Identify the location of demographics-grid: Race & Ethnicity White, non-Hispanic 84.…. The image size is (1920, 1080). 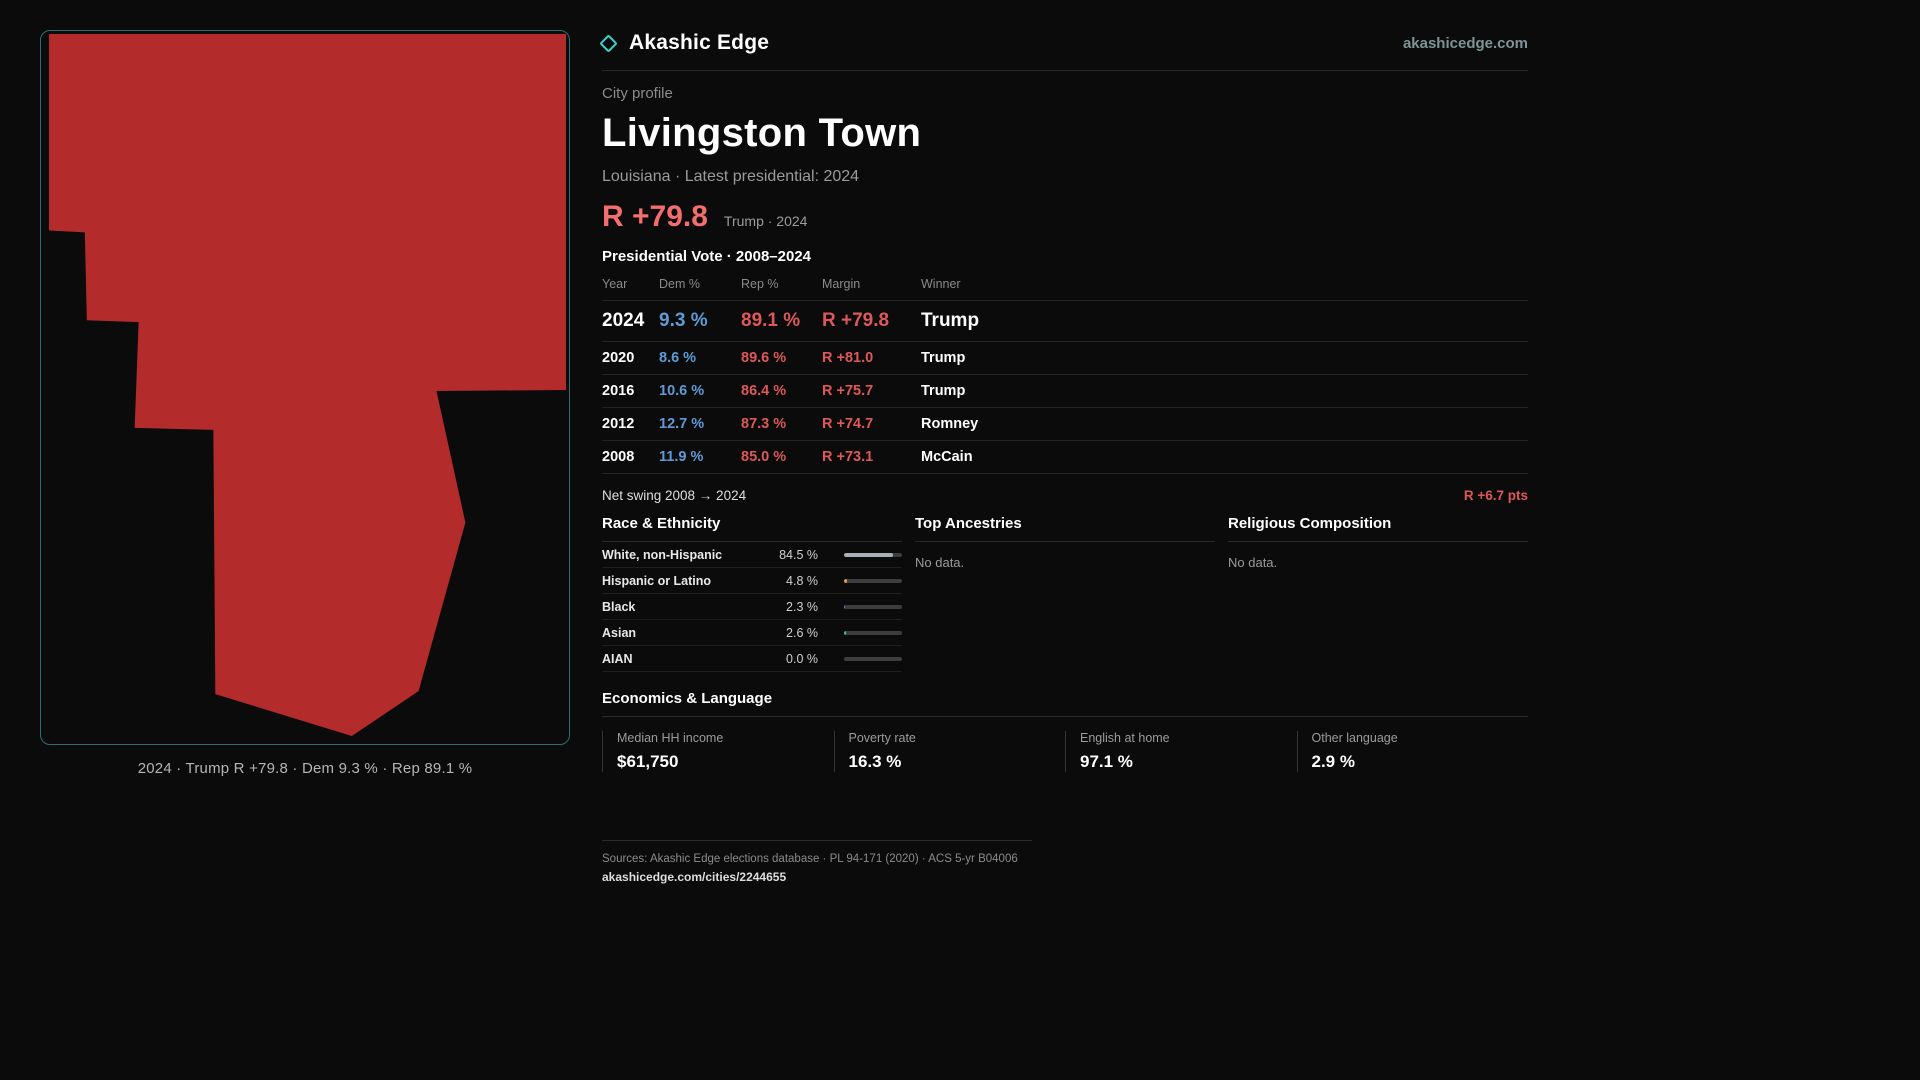
(1065, 593).